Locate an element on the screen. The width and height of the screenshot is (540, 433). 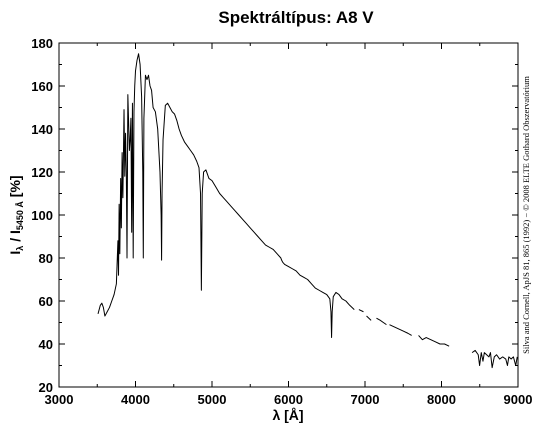
y-axis-label: Iλ / I5450 Å [%] is located at coordinates (16, 214).